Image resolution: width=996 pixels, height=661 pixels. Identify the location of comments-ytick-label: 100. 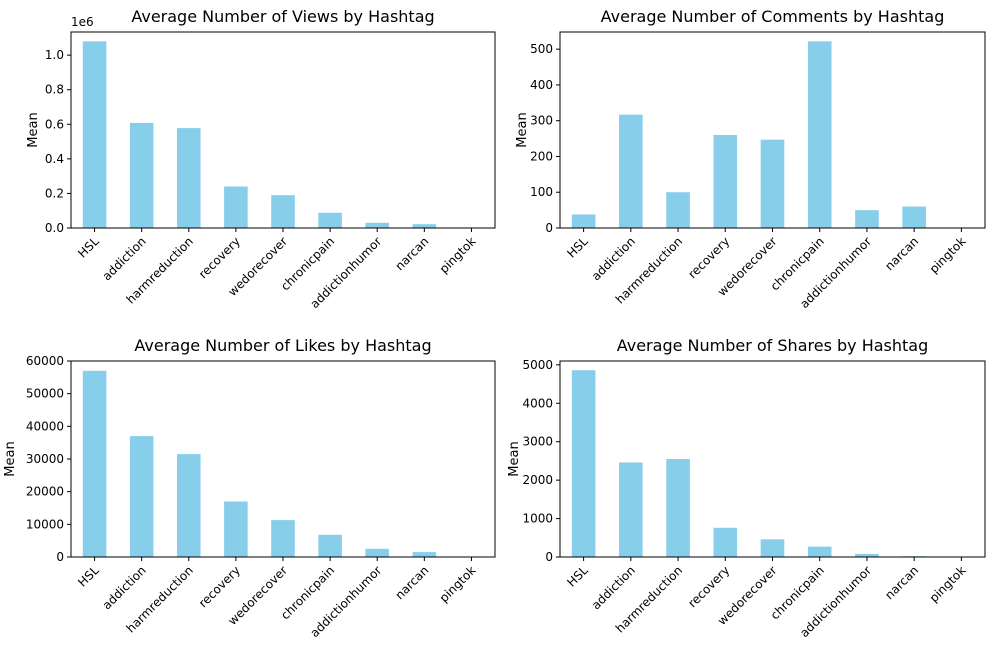
(541, 192).